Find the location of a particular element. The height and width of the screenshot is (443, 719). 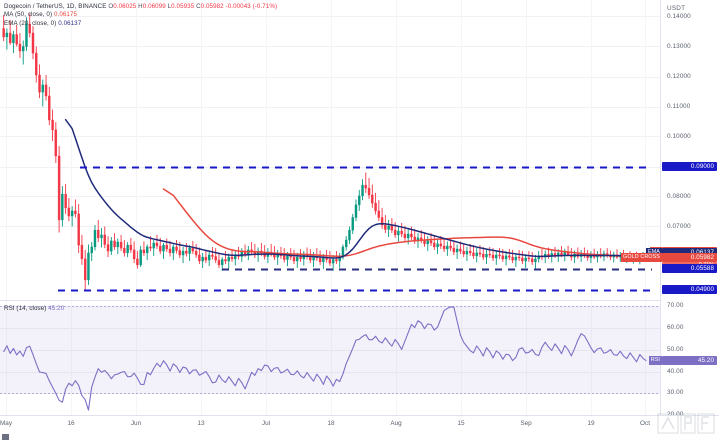

price-badge-gold-cross: 0.05982 is located at coordinates (689, 257).